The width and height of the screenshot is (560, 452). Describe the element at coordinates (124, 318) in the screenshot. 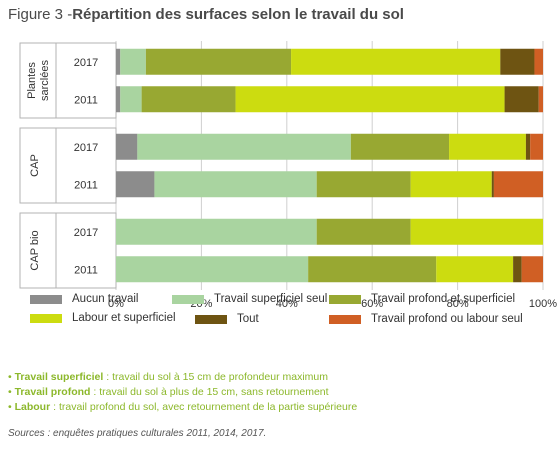

I see `legend-label: Labour et superficiel` at that location.